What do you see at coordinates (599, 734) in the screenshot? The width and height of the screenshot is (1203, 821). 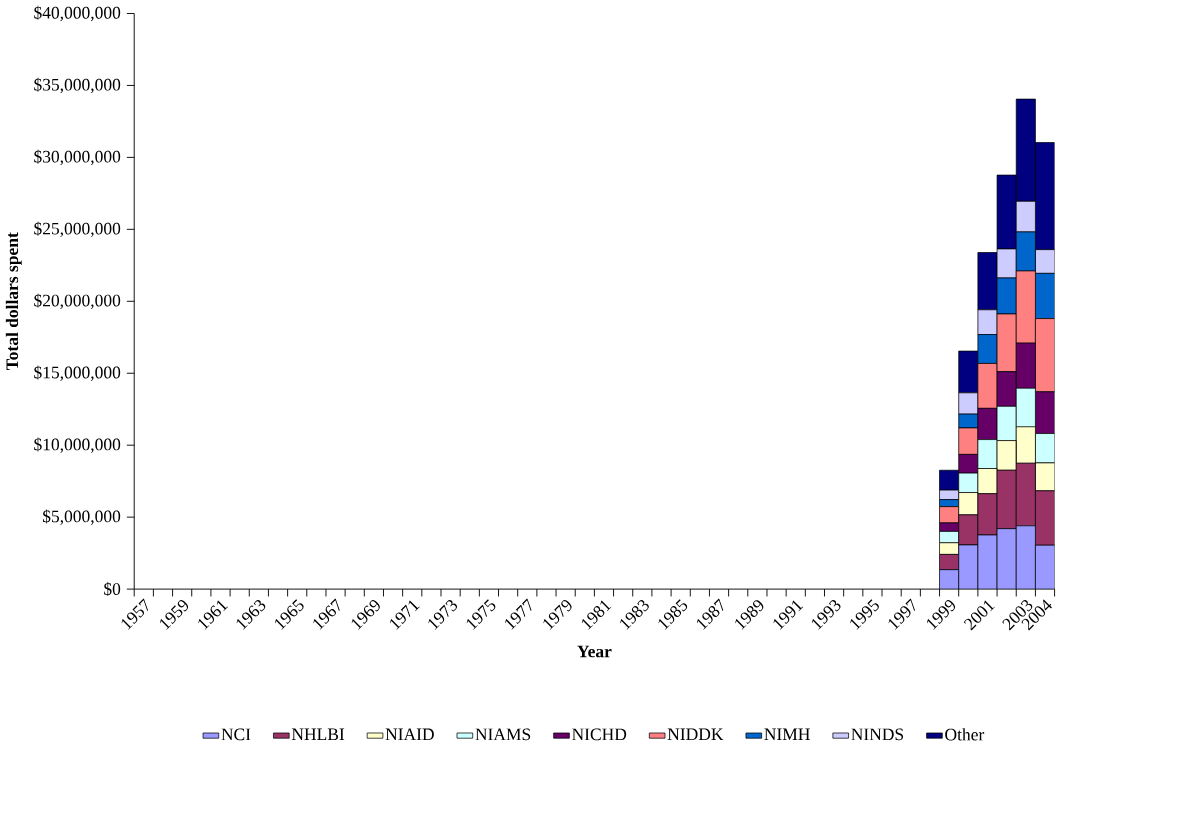 I see `legend-label: NICHD` at bounding box center [599, 734].